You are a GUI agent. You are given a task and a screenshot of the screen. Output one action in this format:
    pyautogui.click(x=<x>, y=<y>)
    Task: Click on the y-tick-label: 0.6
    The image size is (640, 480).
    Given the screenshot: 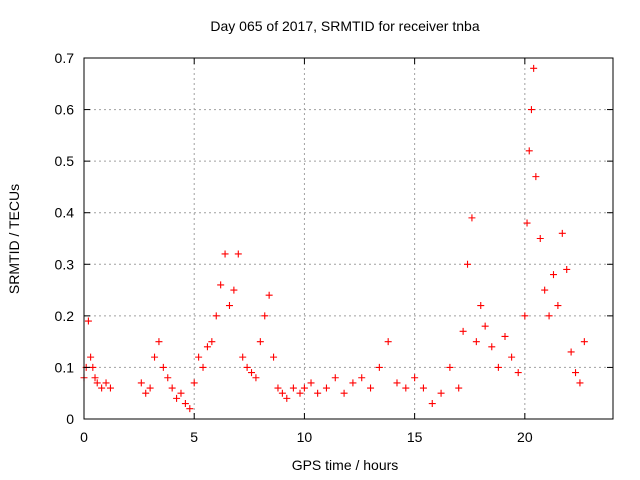 What is the action you would take?
    pyautogui.click(x=65, y=110)
    